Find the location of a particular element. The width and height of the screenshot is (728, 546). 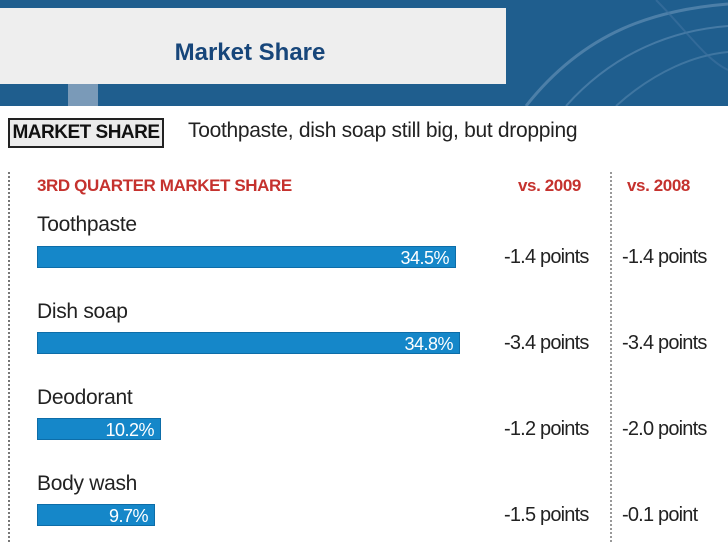

title-box: Market Share is located at coordinates (253, 46).